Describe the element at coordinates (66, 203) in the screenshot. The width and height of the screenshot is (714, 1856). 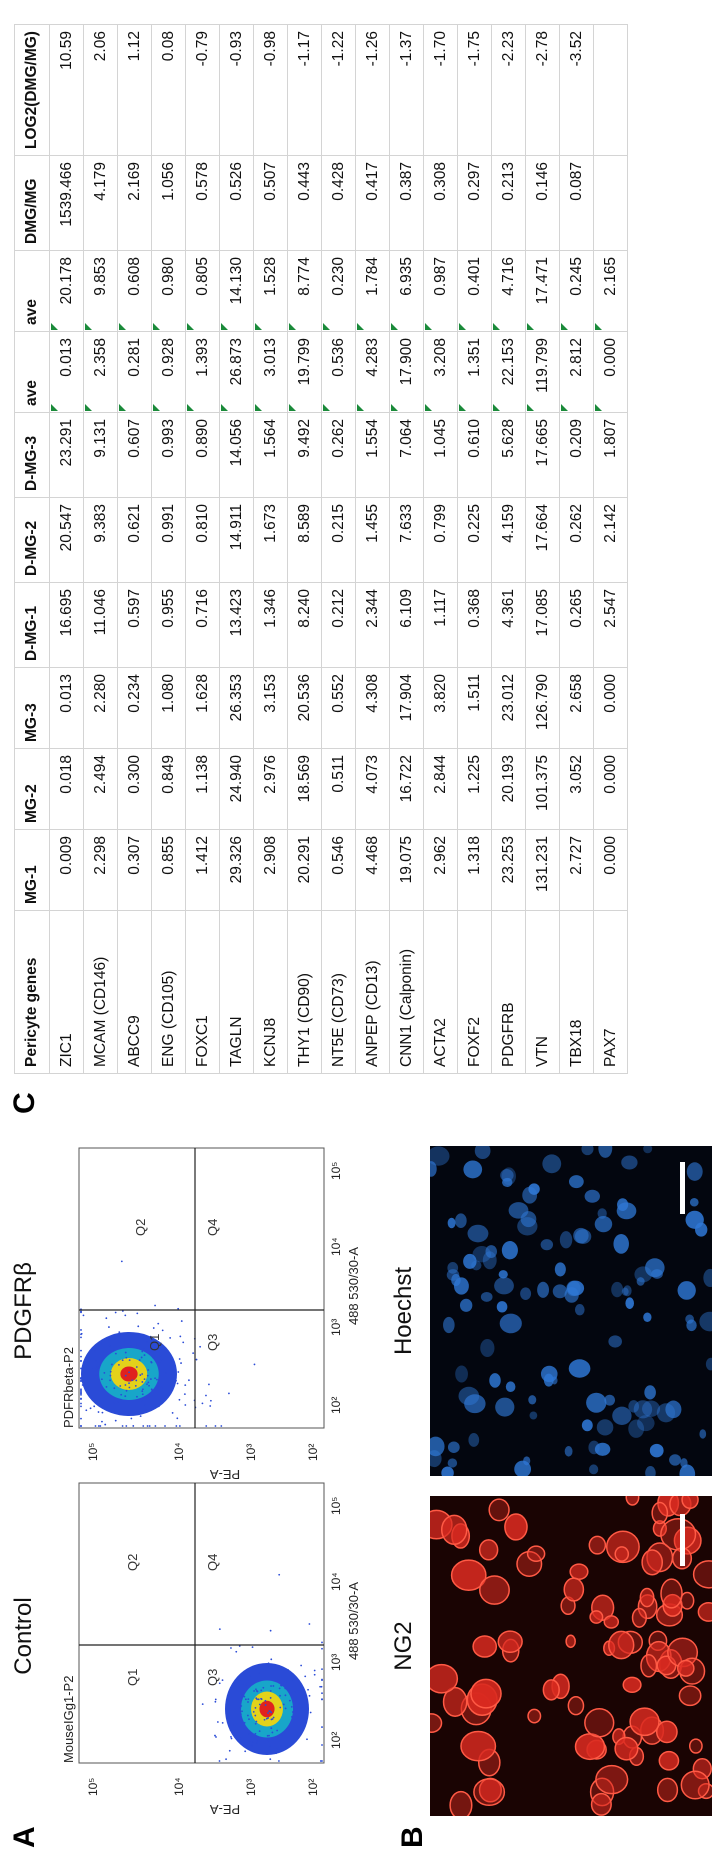
I see `value-cell: 1539.466` at that location.